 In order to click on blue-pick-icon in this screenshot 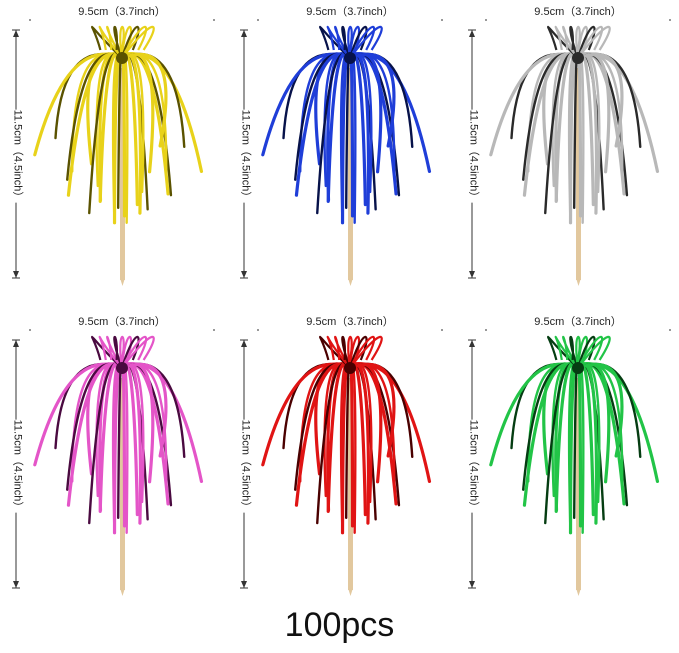, I will do `click(341, 148)`.